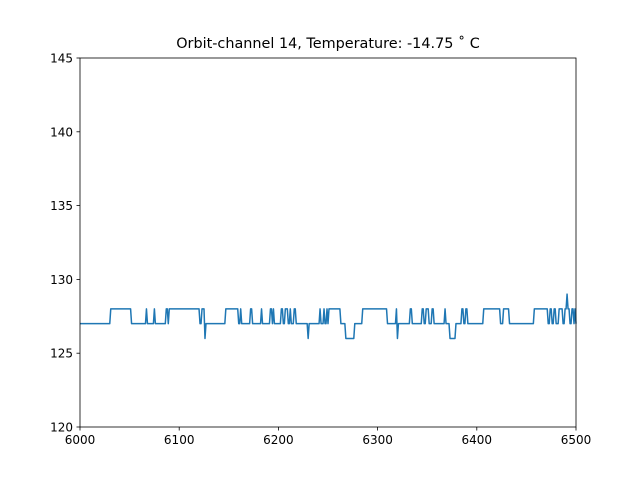  I want to click on x-tick-label: 6100, so click(179, 440).